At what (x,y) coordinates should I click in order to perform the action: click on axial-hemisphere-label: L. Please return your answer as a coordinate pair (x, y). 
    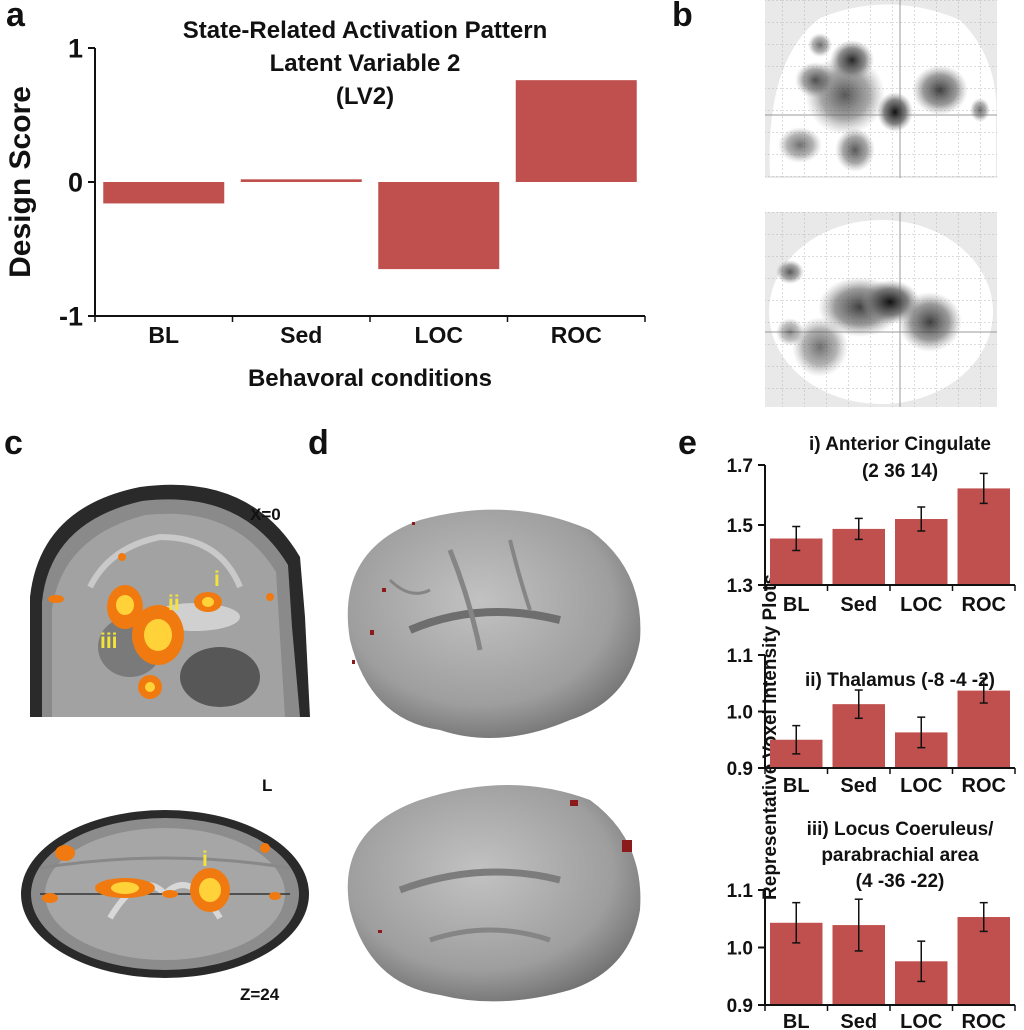
    Looking at the image, I should click on (267, 785).